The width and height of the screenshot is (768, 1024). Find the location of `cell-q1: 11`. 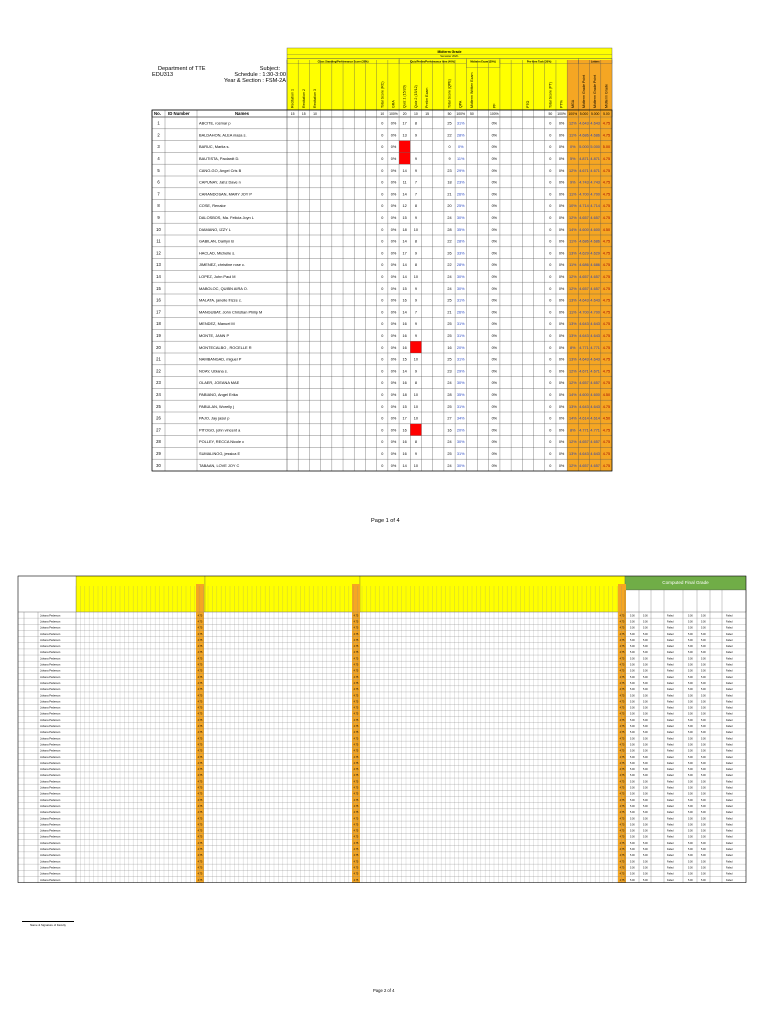

cell-q1: 11 is located at coordinates (405, 183).